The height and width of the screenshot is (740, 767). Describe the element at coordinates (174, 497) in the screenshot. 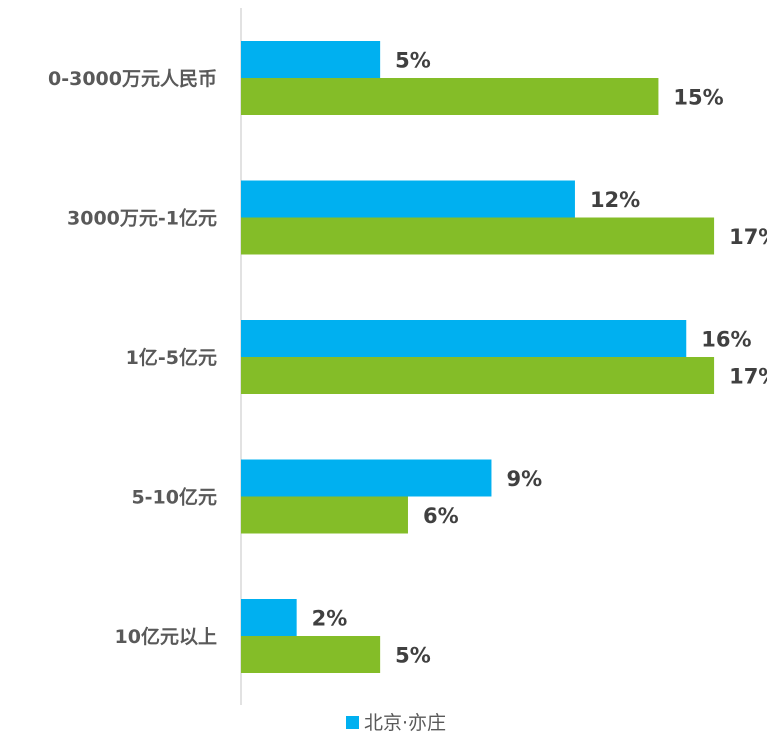

I see `category-label: 5-10亿元` at that location.